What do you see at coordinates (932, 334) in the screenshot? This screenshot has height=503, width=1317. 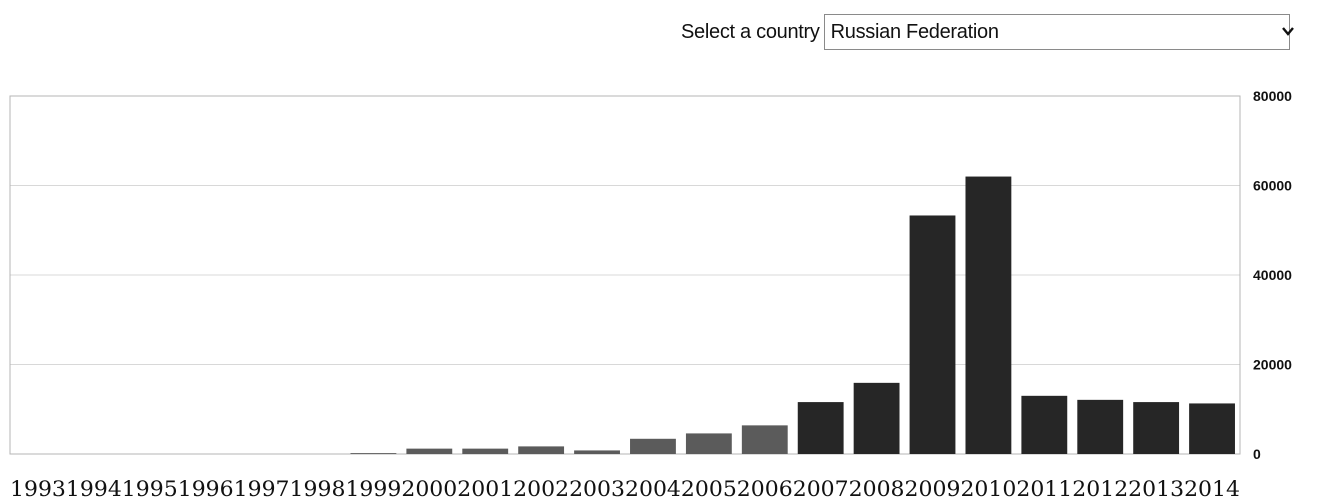 I see `bar-2009` at bounding box center [932, 334].